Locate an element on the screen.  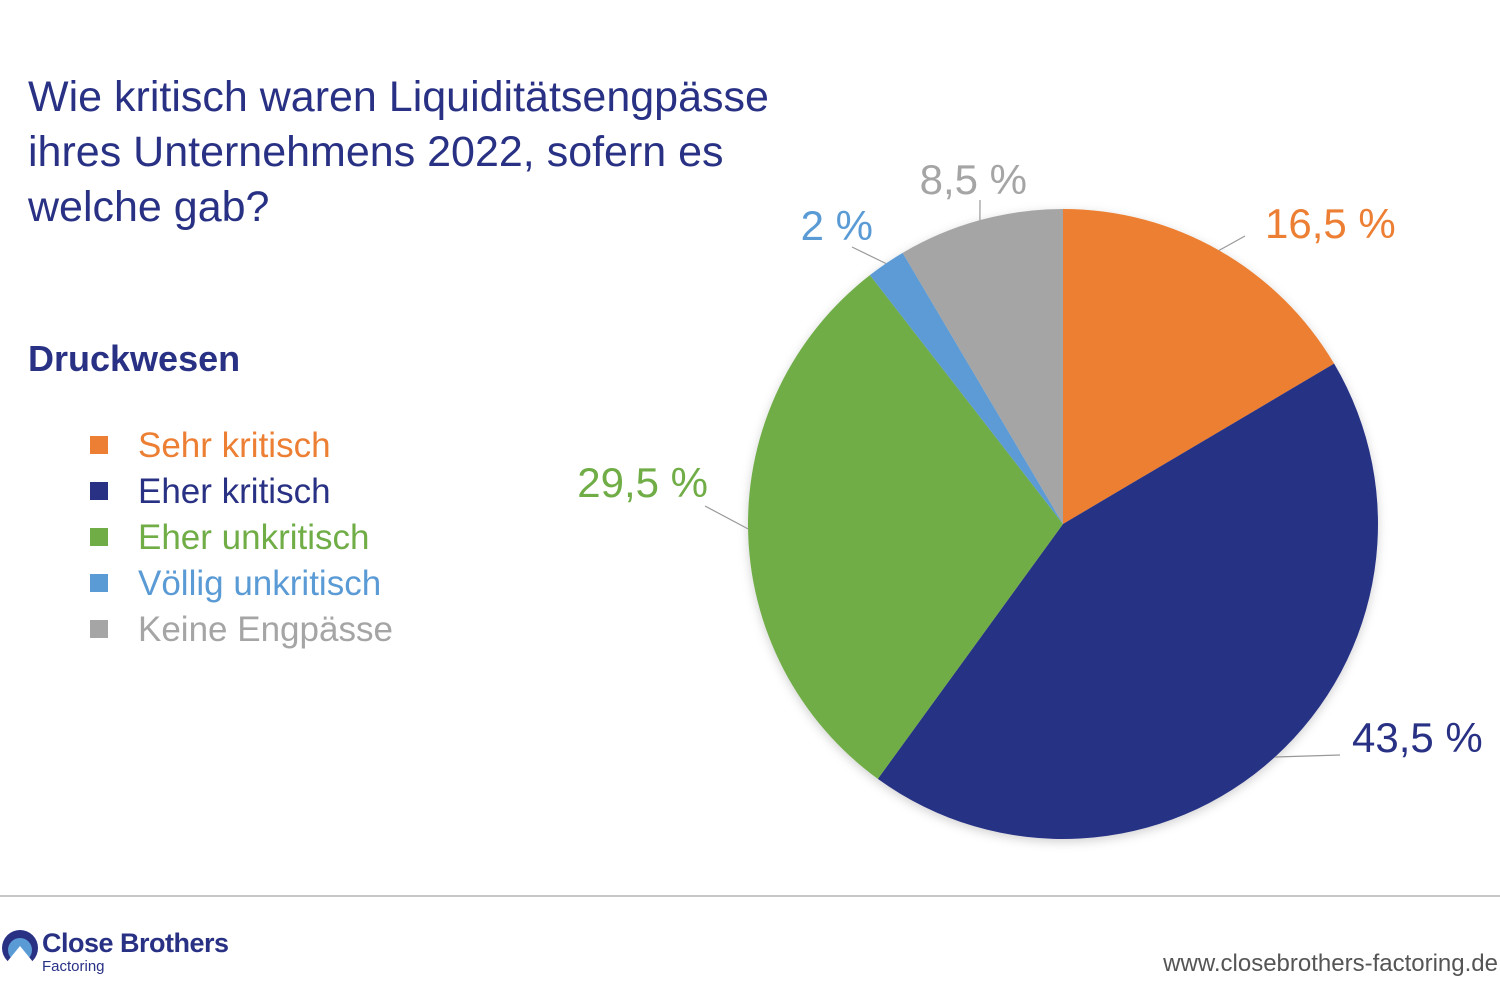
footer-divider is located at coordinates (750, 896).